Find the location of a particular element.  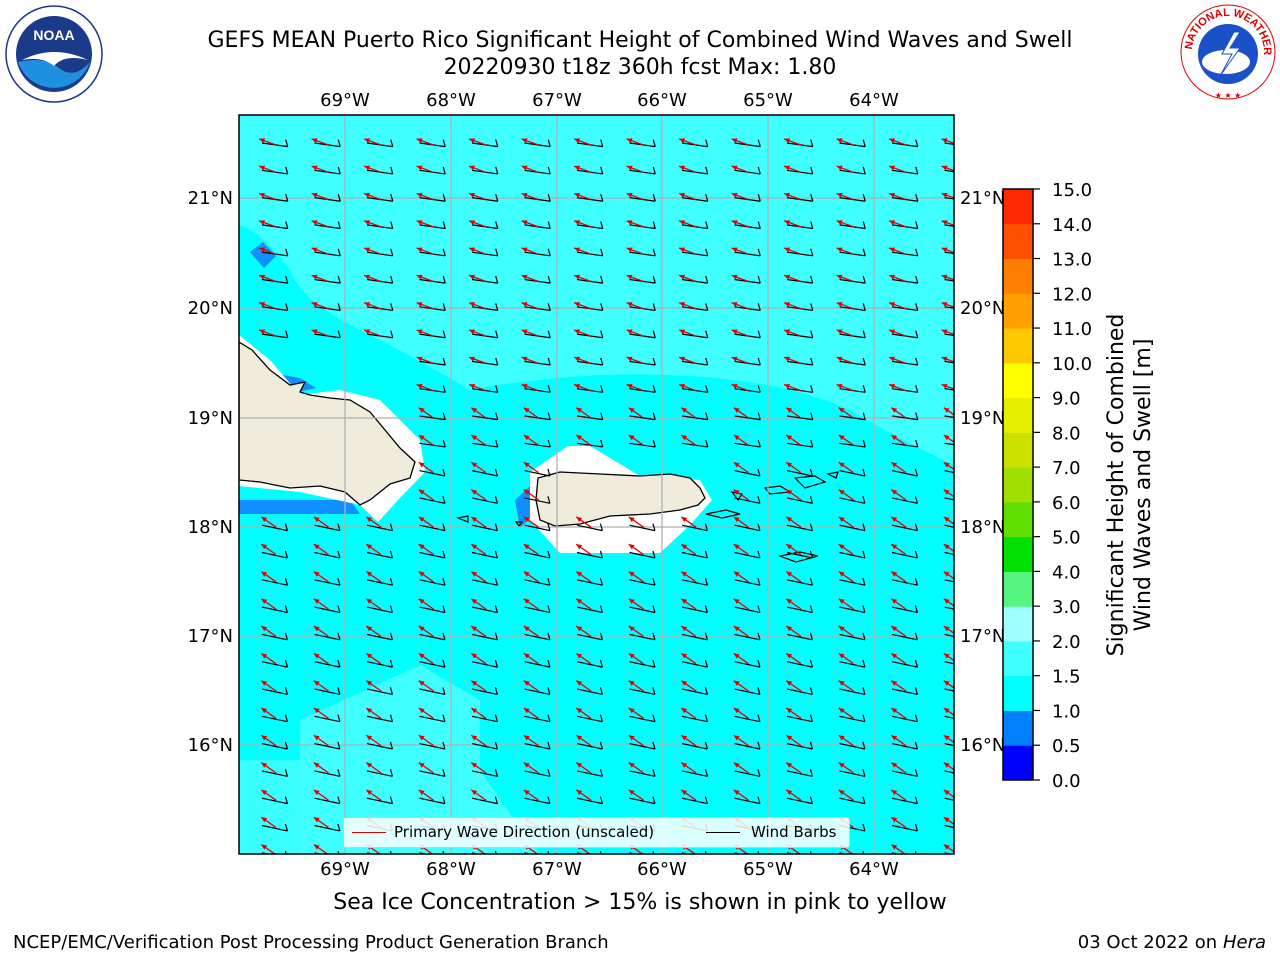

island-anegada is located at coordinates (832, 475).